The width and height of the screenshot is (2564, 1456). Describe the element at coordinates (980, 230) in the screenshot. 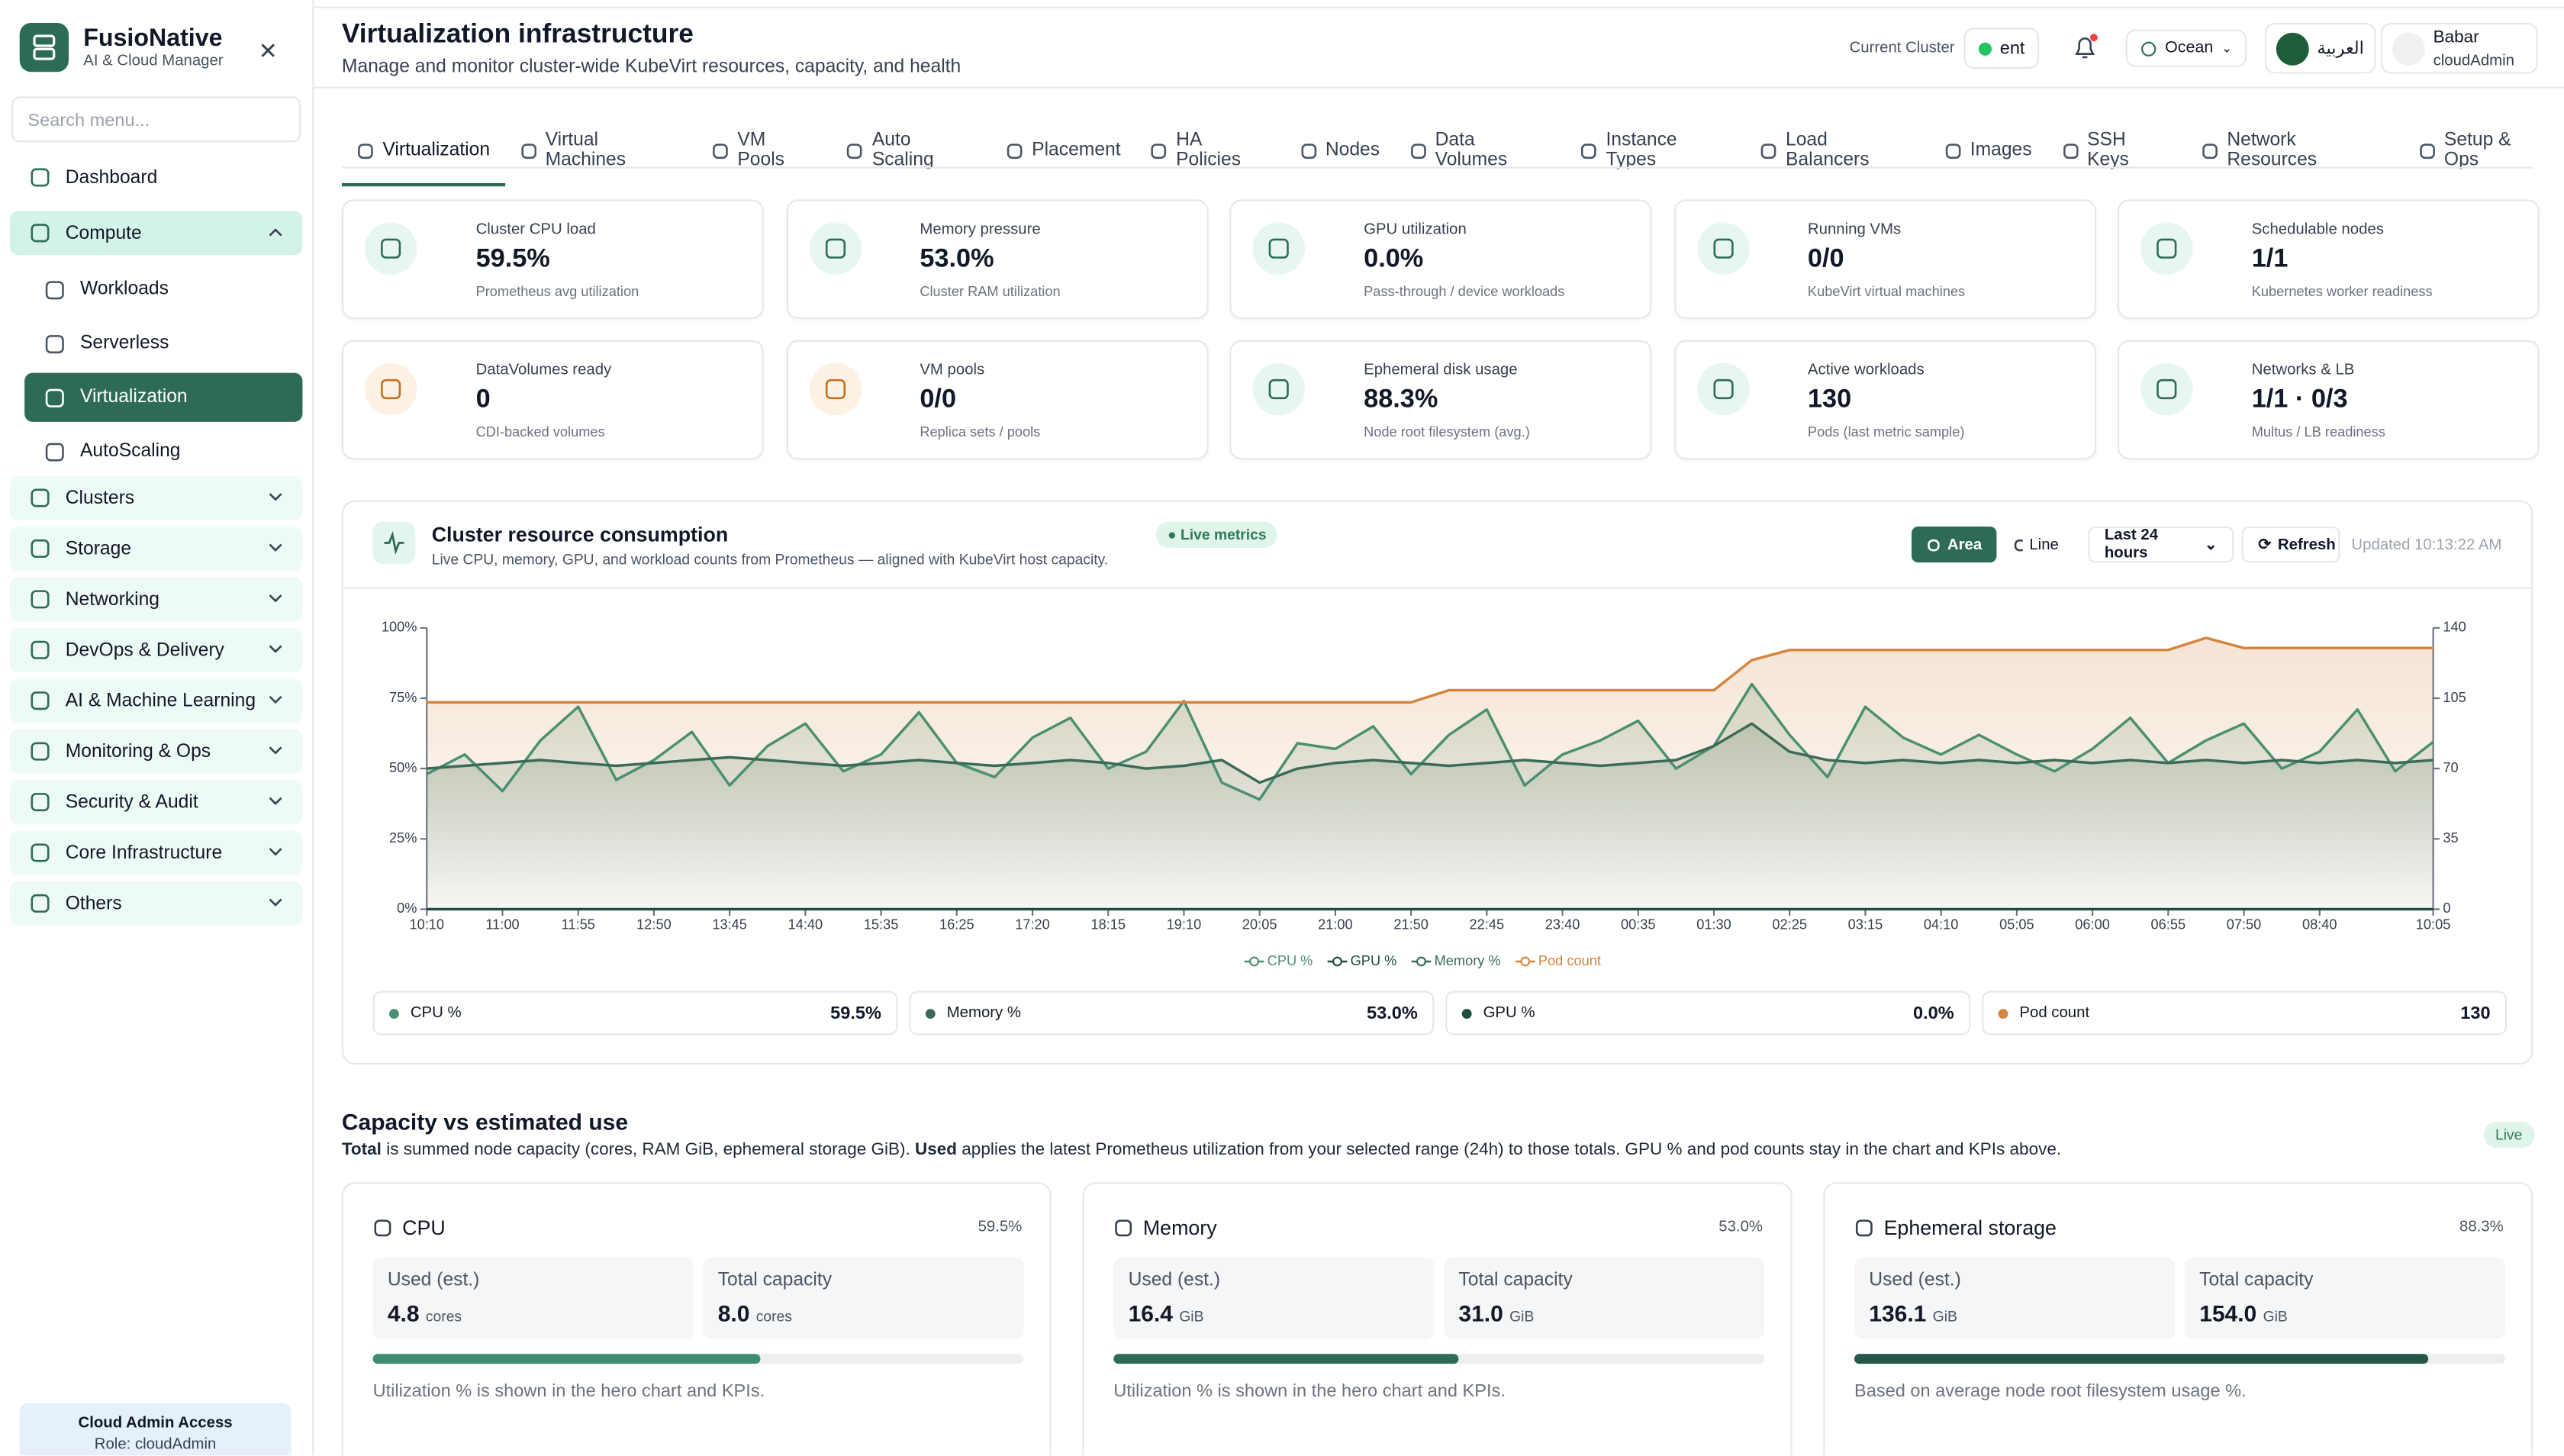

I see `kpi-label: Memory pressure` at that location.